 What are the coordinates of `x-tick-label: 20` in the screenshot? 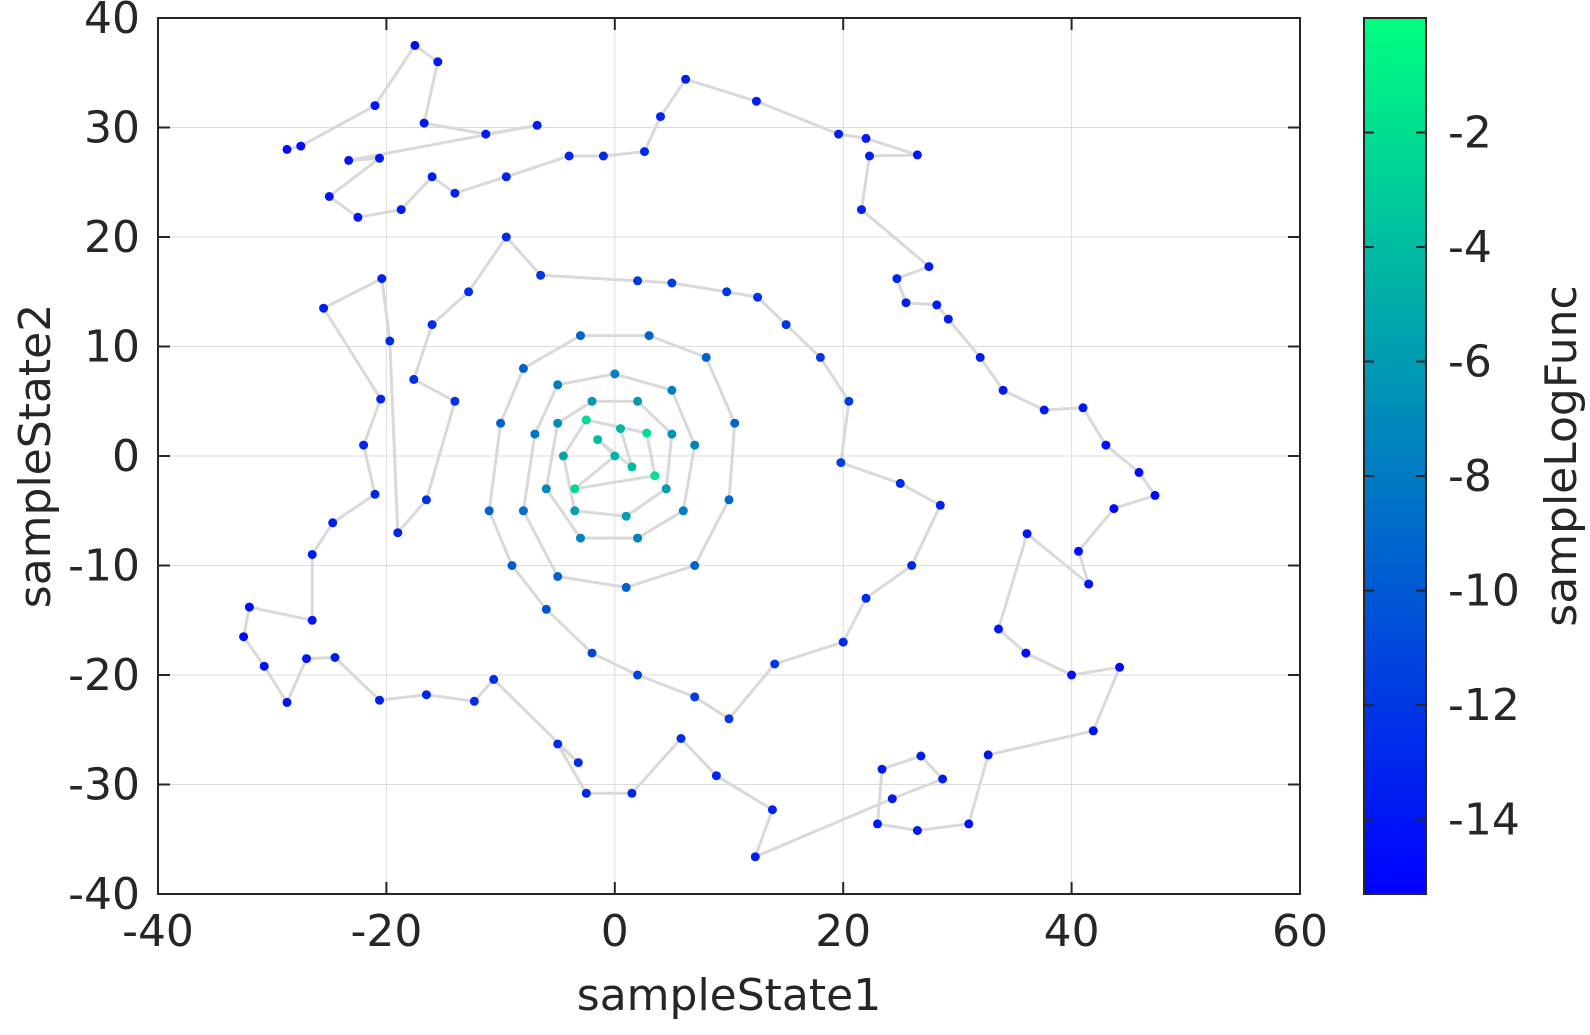 It's located at (843, 931).